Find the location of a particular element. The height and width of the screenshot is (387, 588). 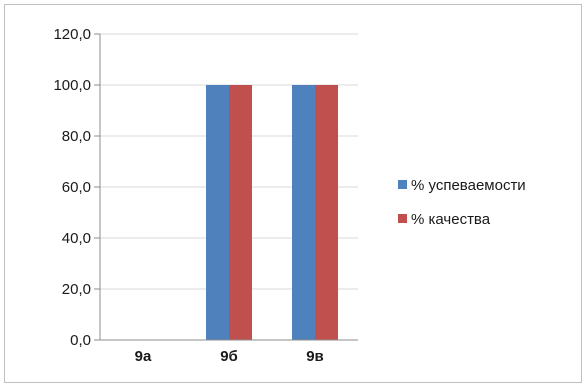

legend-label: % качества is located at coordinates (451, 219).